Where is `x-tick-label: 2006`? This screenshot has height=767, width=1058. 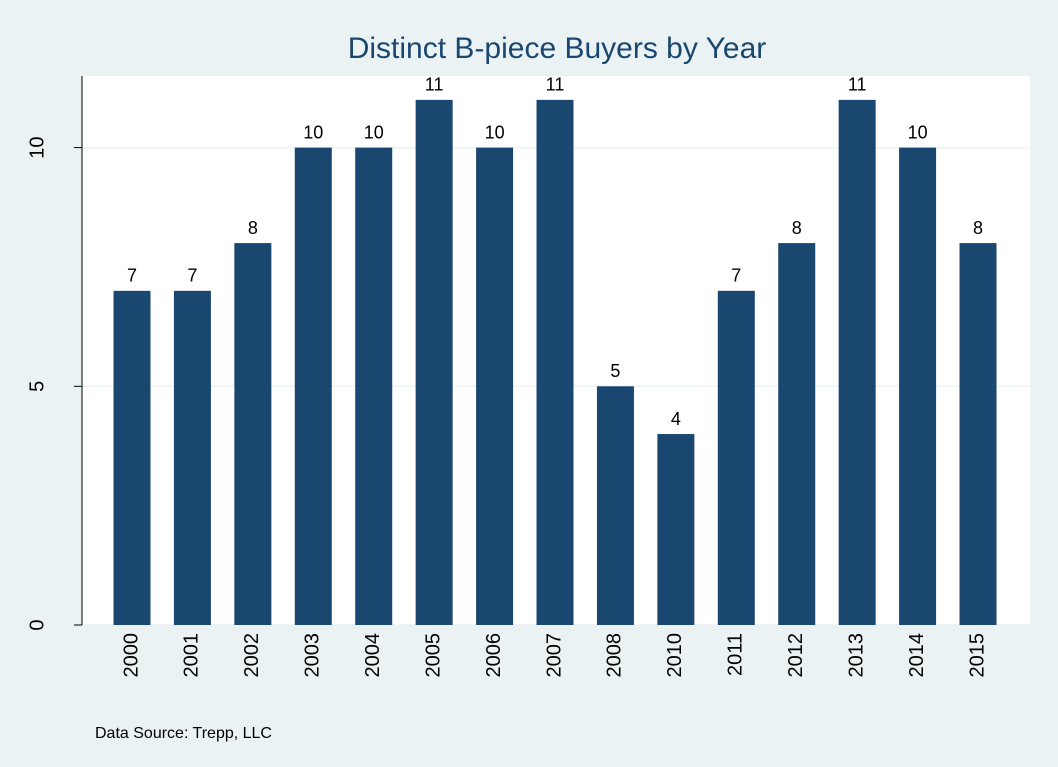
x-tick-label: 2006 is located at coordinates (494, 655).